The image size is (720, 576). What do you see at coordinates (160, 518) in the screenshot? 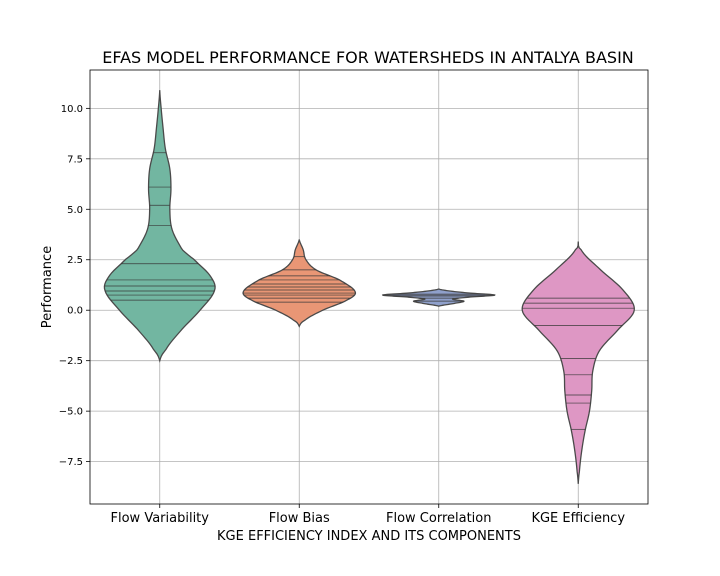
I see `x-category-label: Flow Variability` at bounding box center [160, 518].